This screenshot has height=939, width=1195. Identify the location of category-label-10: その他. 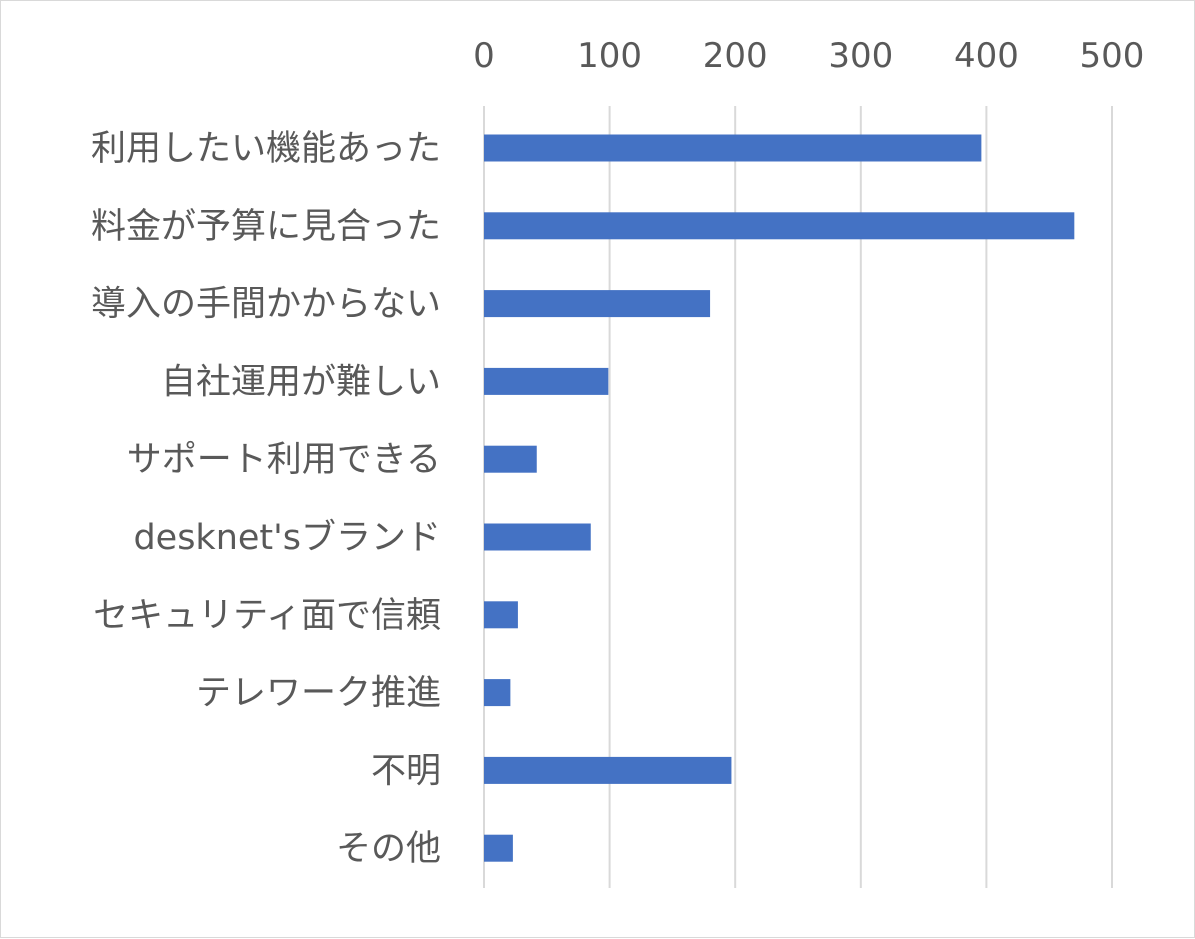
(388, 849).